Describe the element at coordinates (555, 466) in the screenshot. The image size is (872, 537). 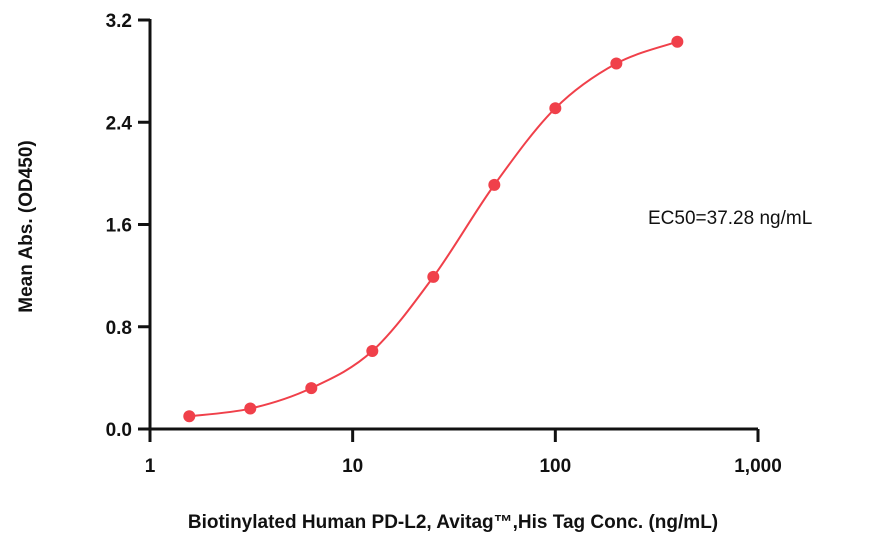
I see `x-tick-label: 100` at that location.